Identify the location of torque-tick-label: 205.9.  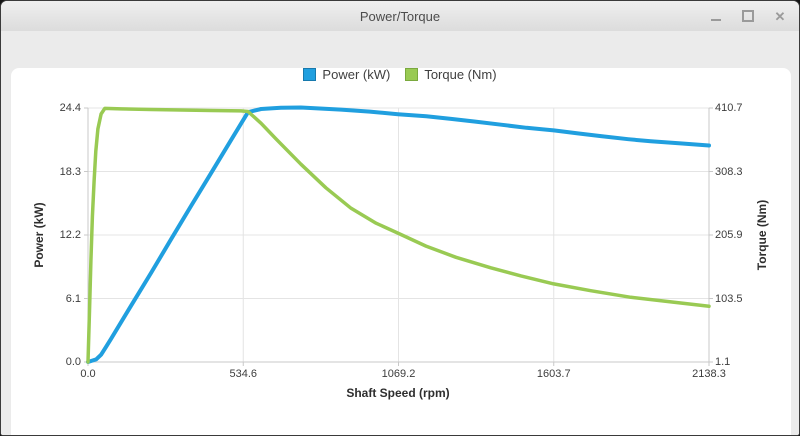
(729, 235).